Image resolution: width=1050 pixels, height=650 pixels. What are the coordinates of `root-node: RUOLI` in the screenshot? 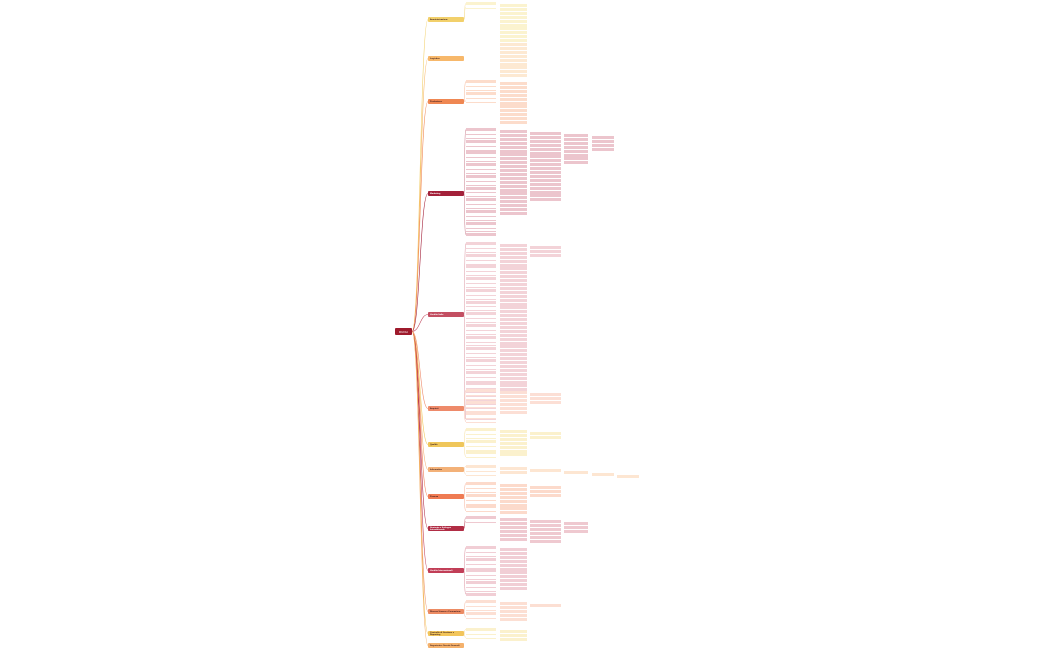 It's located at (403, 331).